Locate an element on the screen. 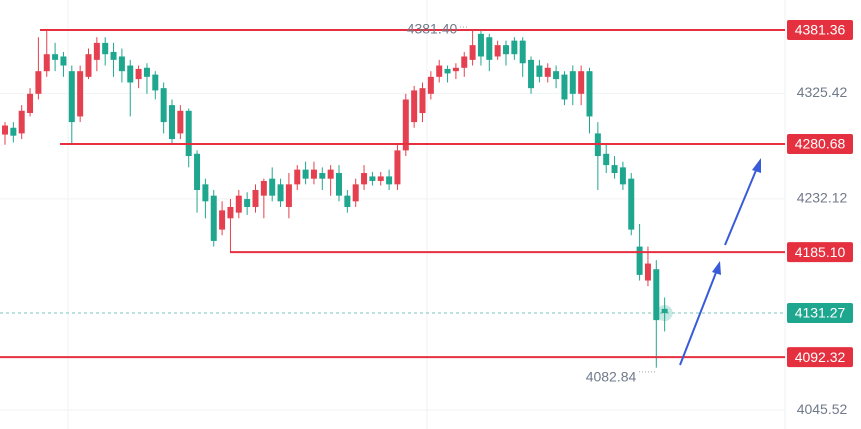 This screenshot has width=861, height=429. last-label-box is located at coordinates (820, 313).